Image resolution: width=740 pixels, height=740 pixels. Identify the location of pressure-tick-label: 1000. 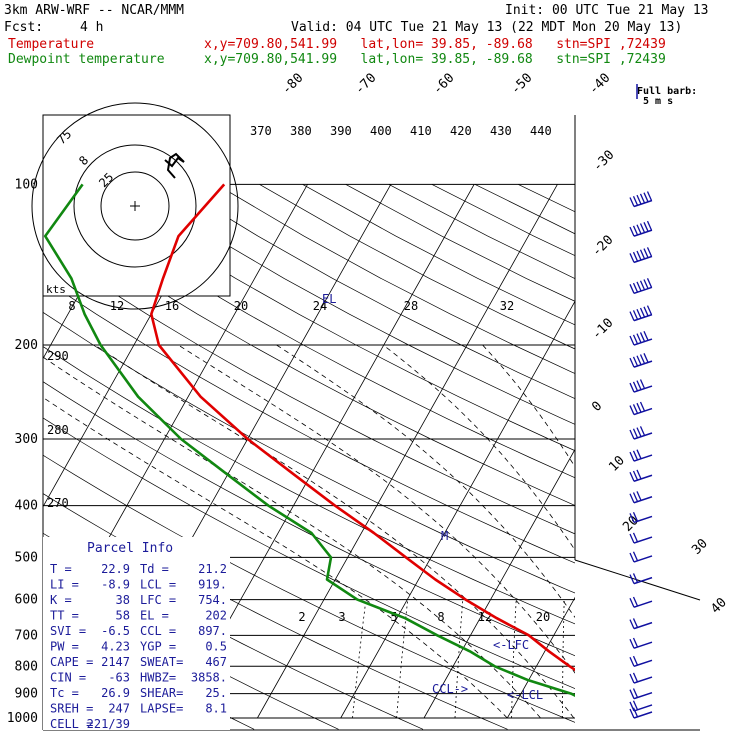
(22, 718).